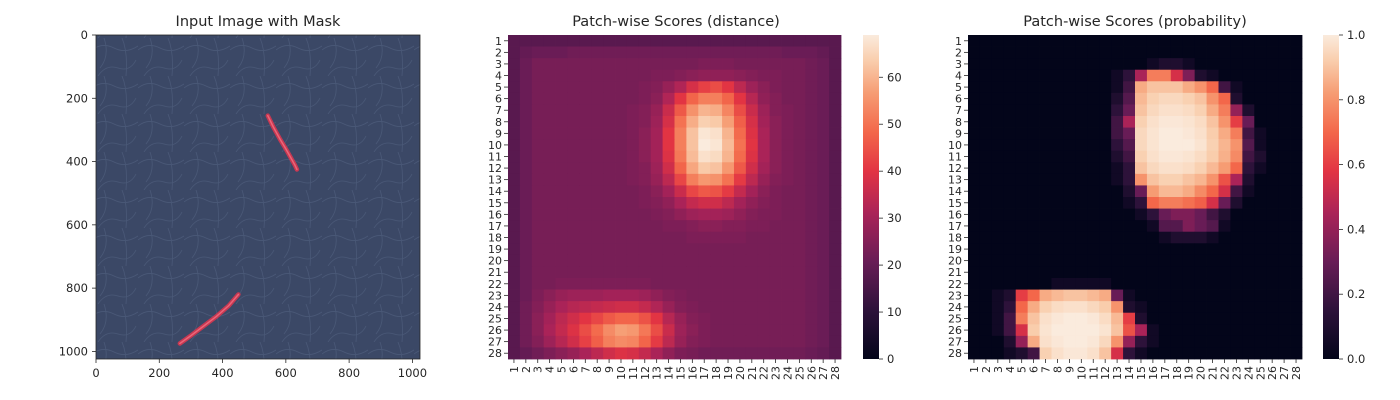  I want to click on y-tick-label: 27, so click(955, 342).